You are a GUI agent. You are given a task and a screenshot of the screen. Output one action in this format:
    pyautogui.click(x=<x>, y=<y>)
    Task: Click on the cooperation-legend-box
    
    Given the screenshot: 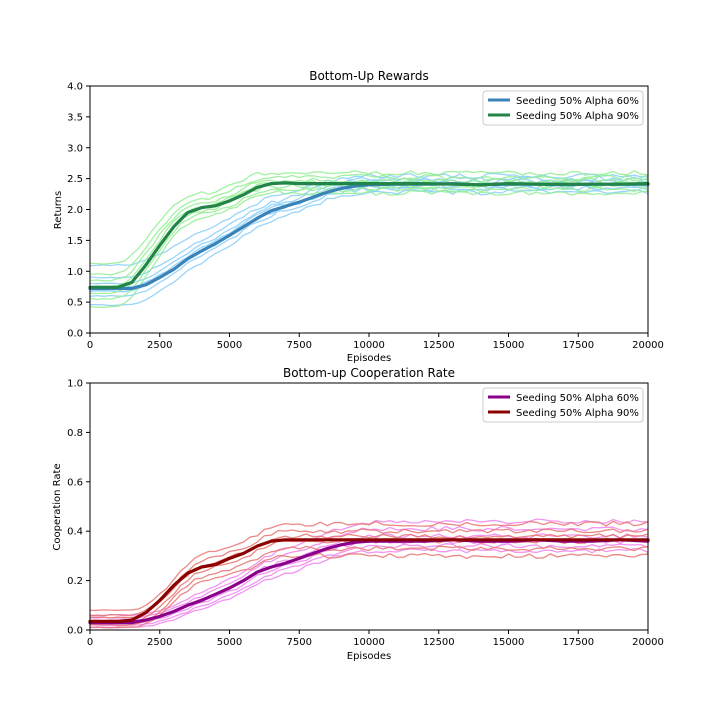 What is the action you would take?
    pyautogui.click(x=563, y=405)
    